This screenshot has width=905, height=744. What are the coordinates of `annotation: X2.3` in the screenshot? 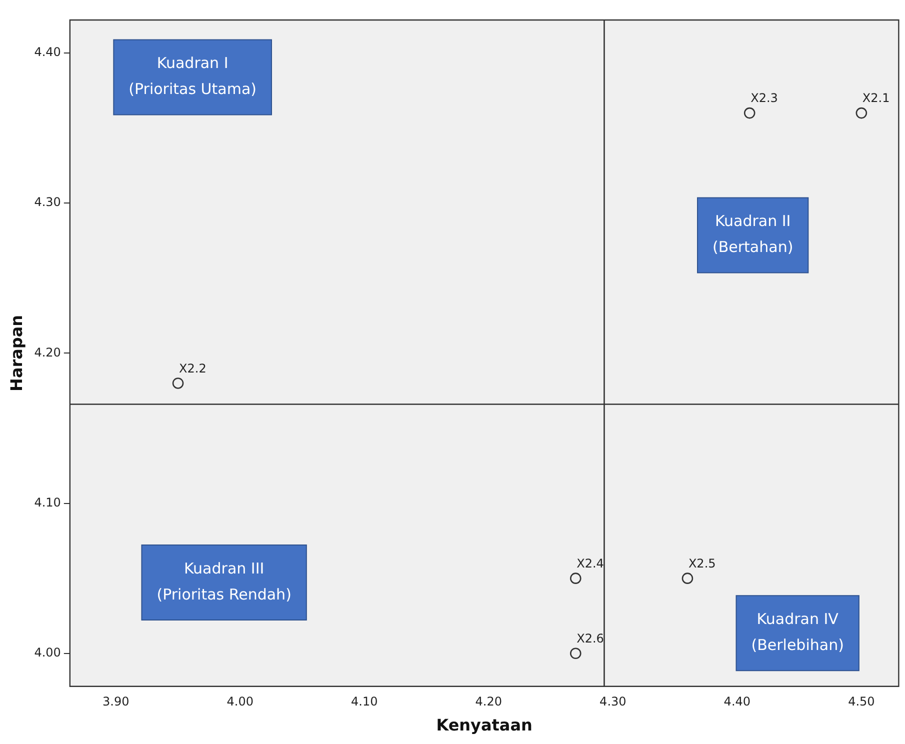 It's located at (764, 98).